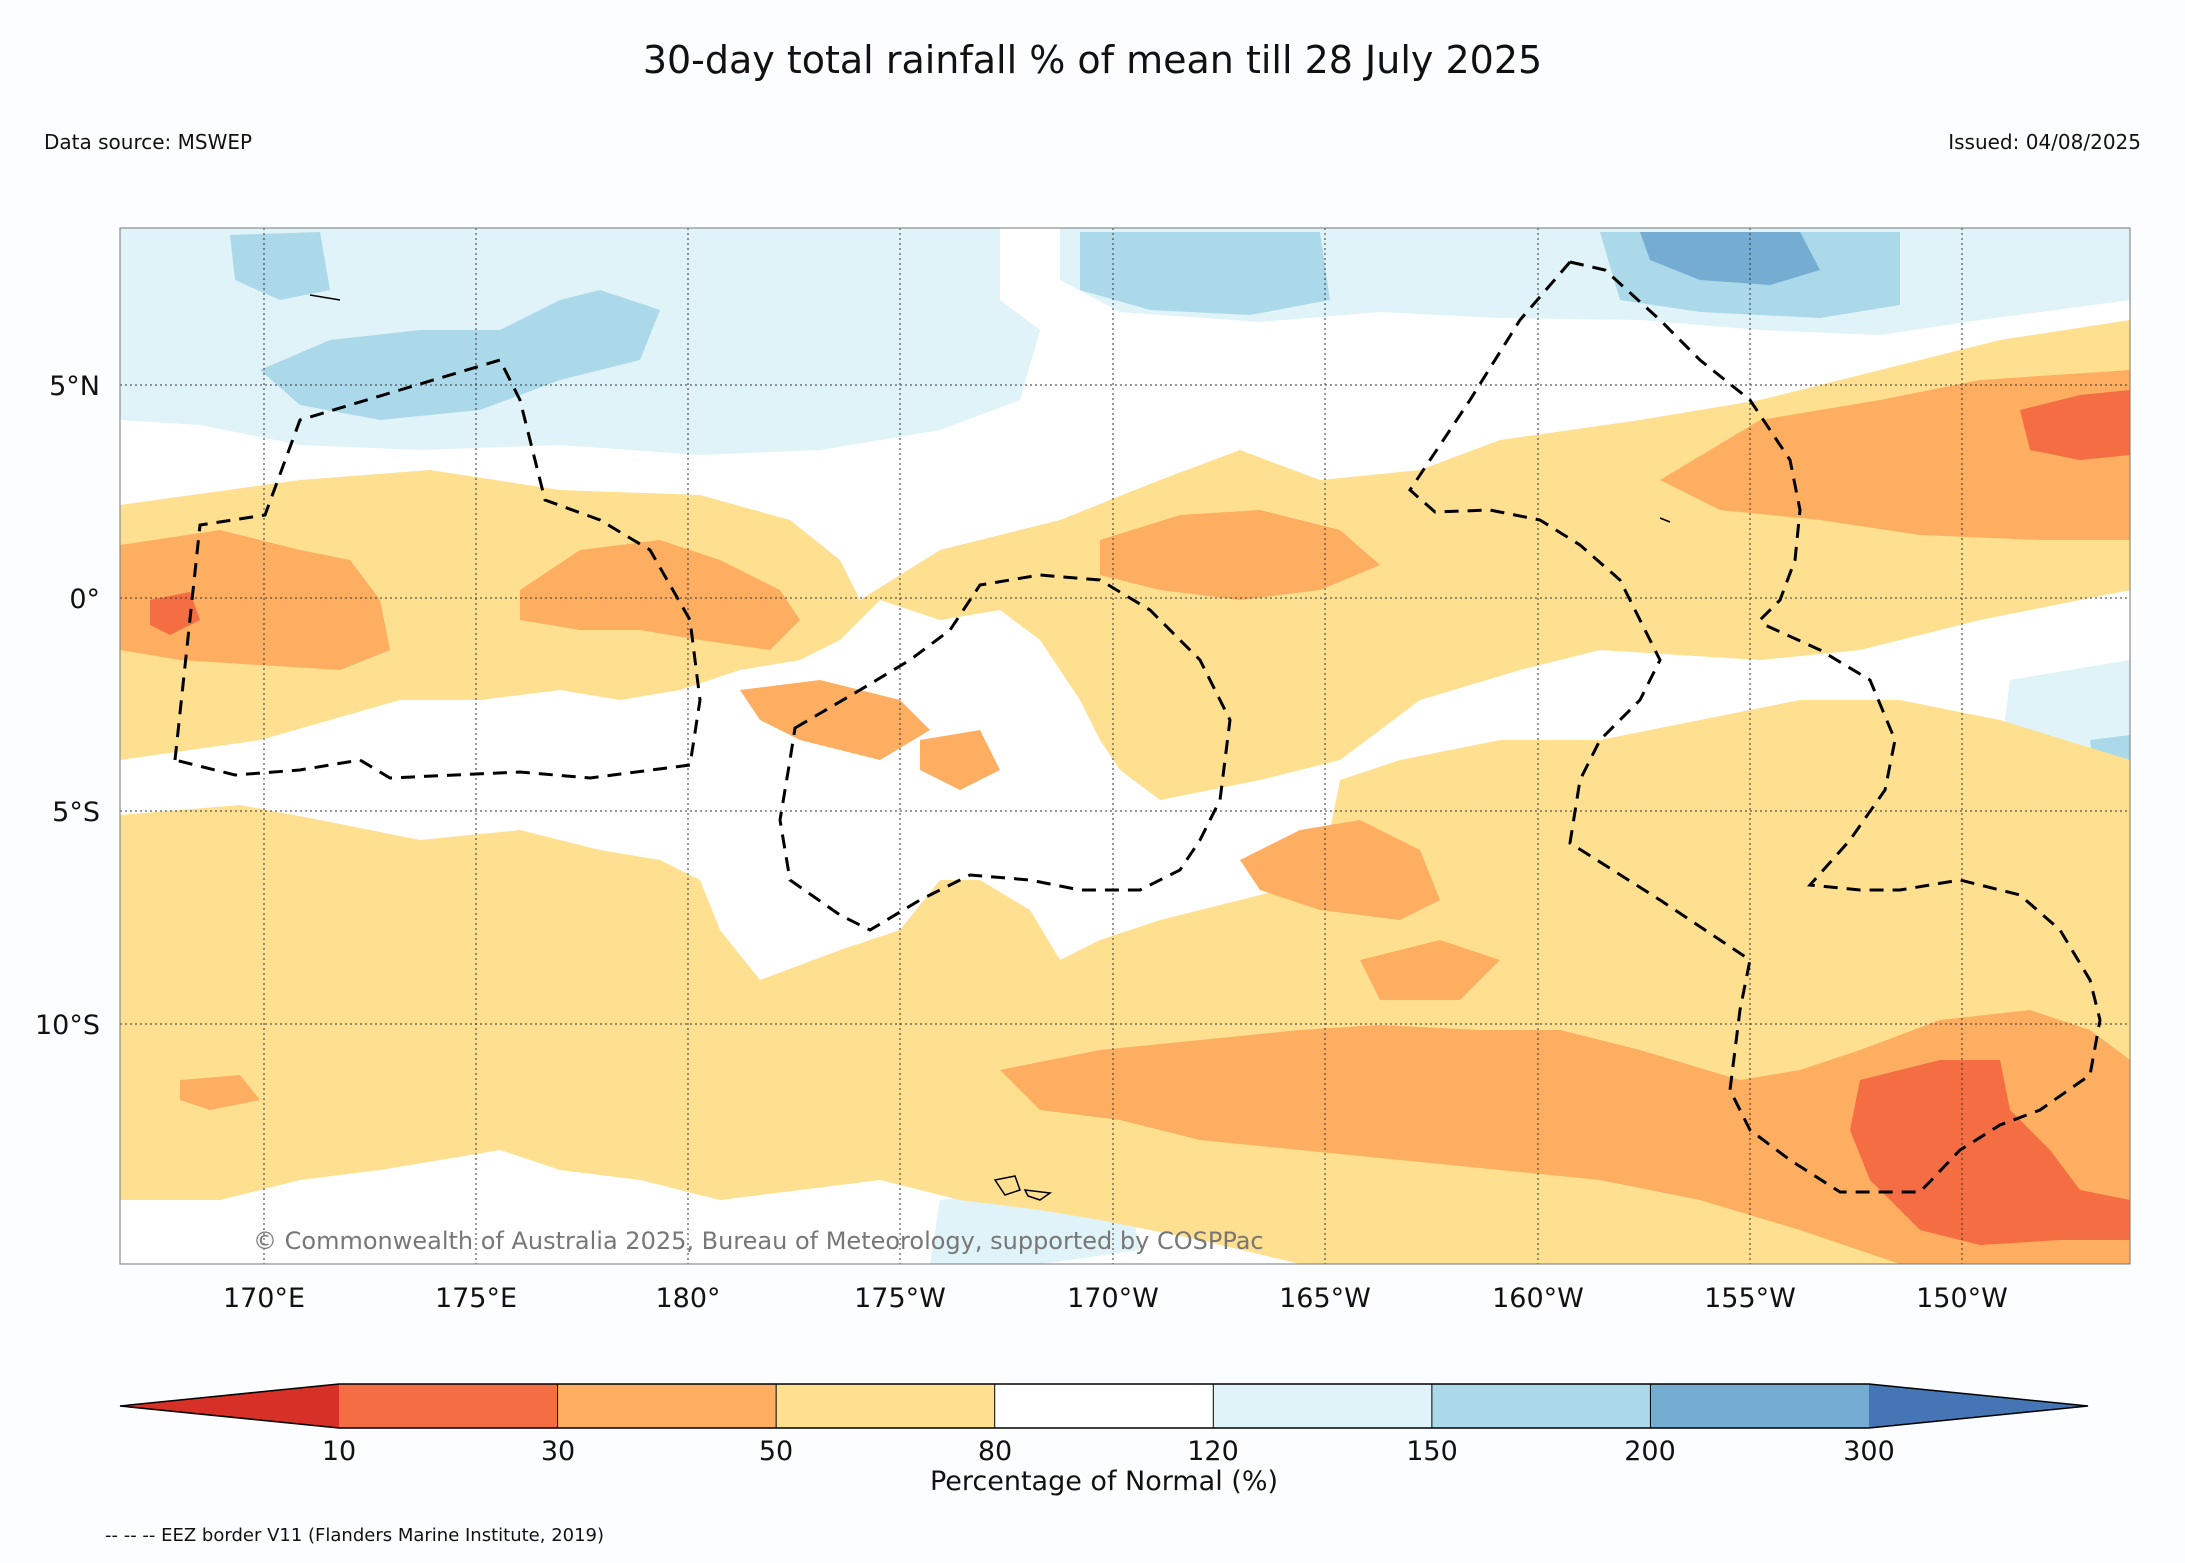  What do you see at coordinates (148, 142) in the screenshot?
I see `data-source: Data source: MSWEP` at bounding box center [148, 142].